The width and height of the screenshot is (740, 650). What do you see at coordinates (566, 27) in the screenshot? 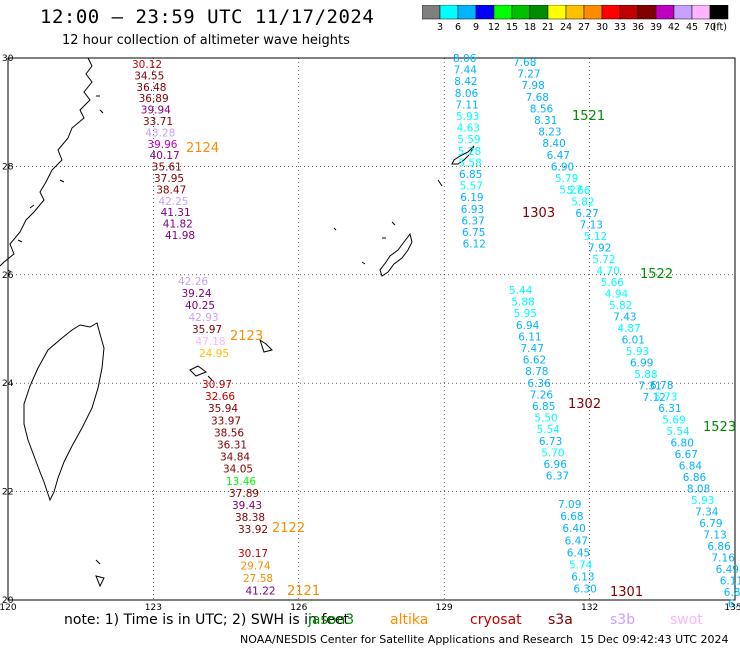
I see `colorbar-tick-label: 24` at bounding box center [566, 27].